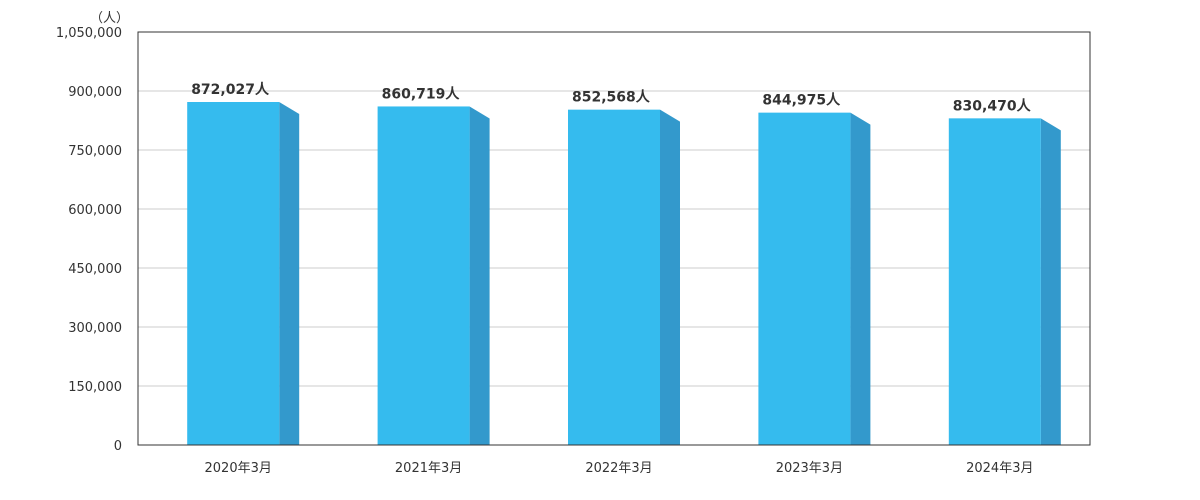 Image resolution: width=1200 pixels, height=500 pixels. I want to click on y-tick-label: 300,000, so click(95, 328).